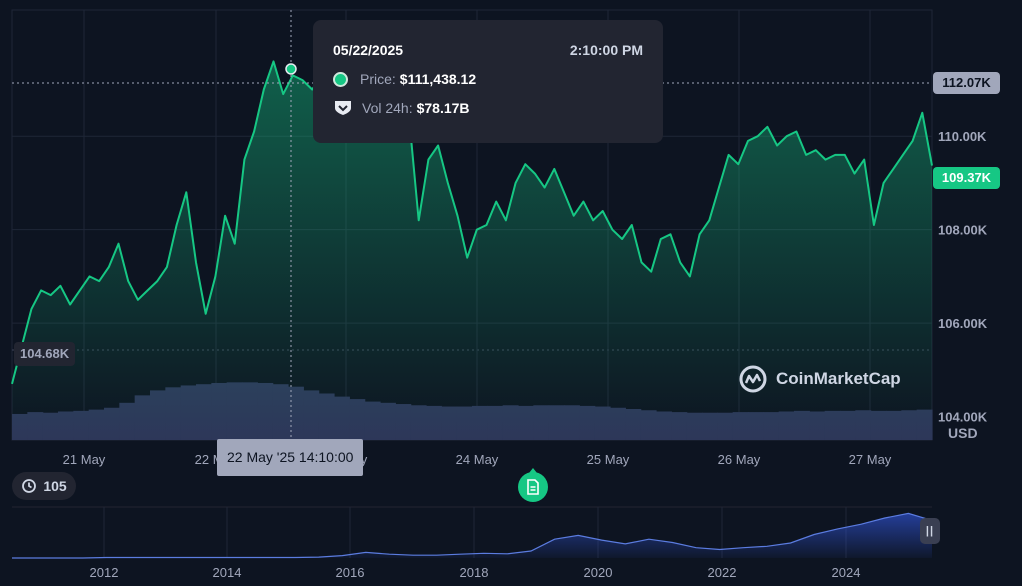 The height and width of the screenshot is (586, 1022). What do you see at coordinates (438, 79) in the screenshot?
I see `price-value: $111,438.12` at bounding box center [438, 79].